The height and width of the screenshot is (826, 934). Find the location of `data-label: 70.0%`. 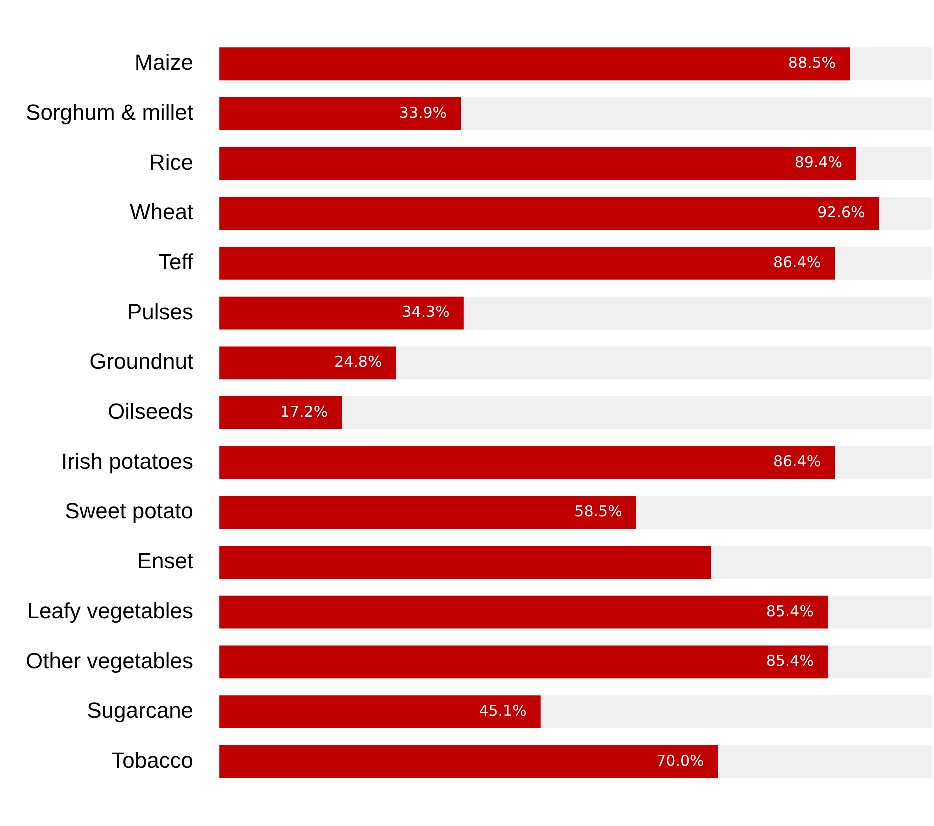

data-label: 70.0% is located at coordinates (680, 761).